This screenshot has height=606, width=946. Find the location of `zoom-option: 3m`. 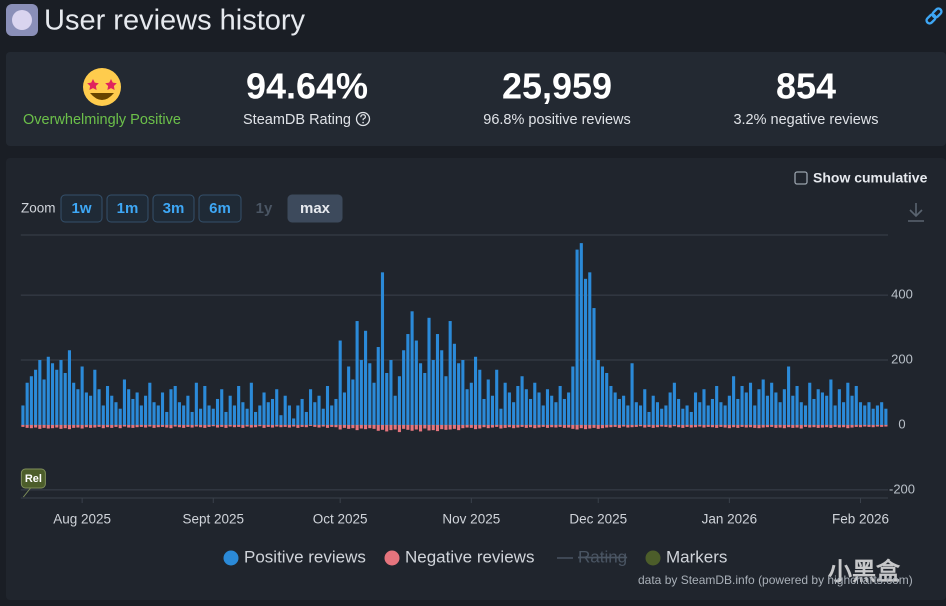

zoom-option: 3m is located at coordinates (174, 208).